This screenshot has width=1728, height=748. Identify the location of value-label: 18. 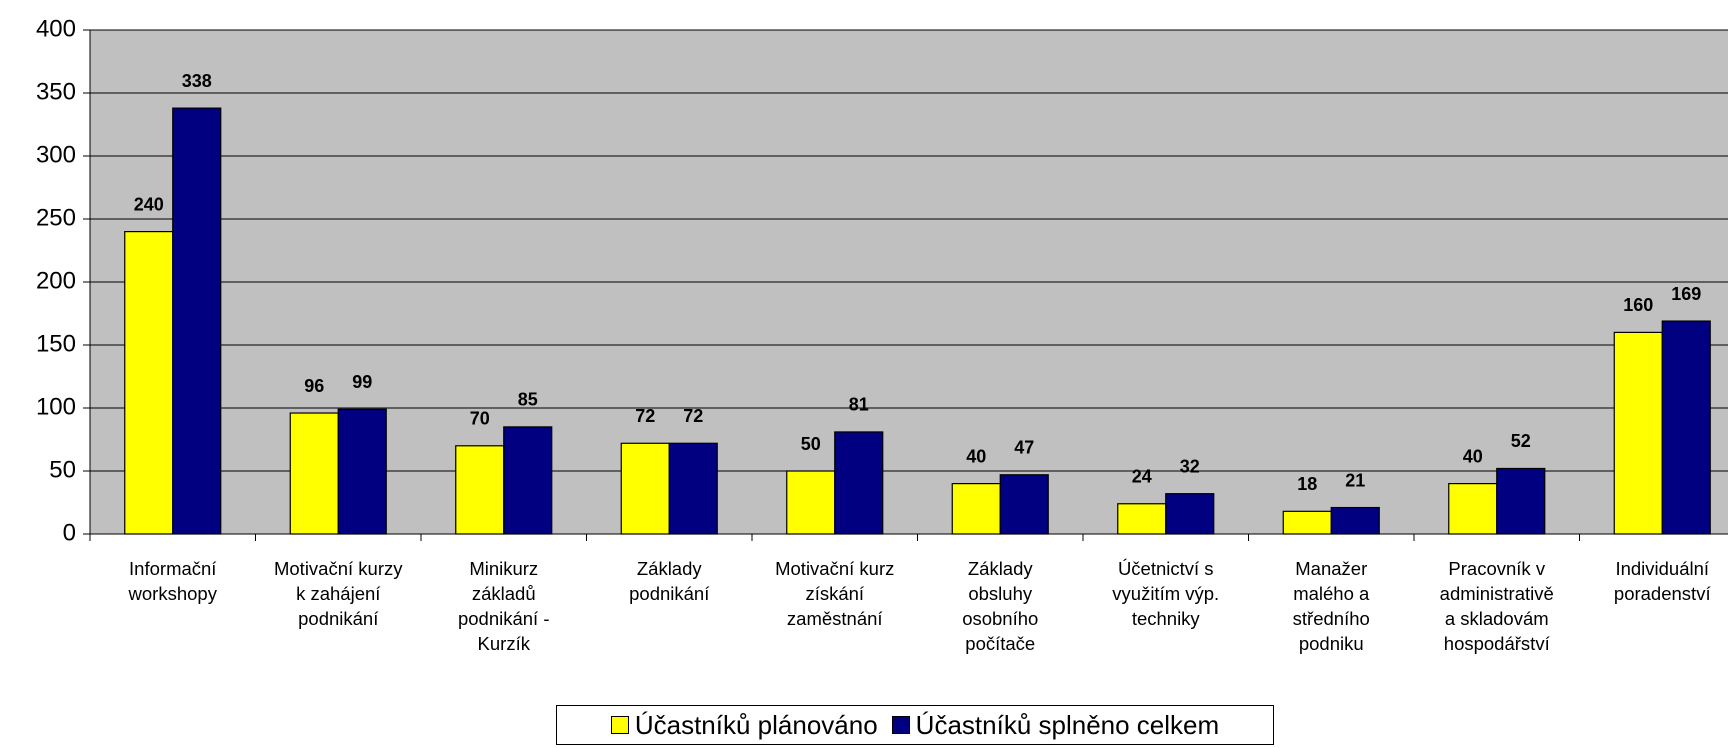
(1307, 484).